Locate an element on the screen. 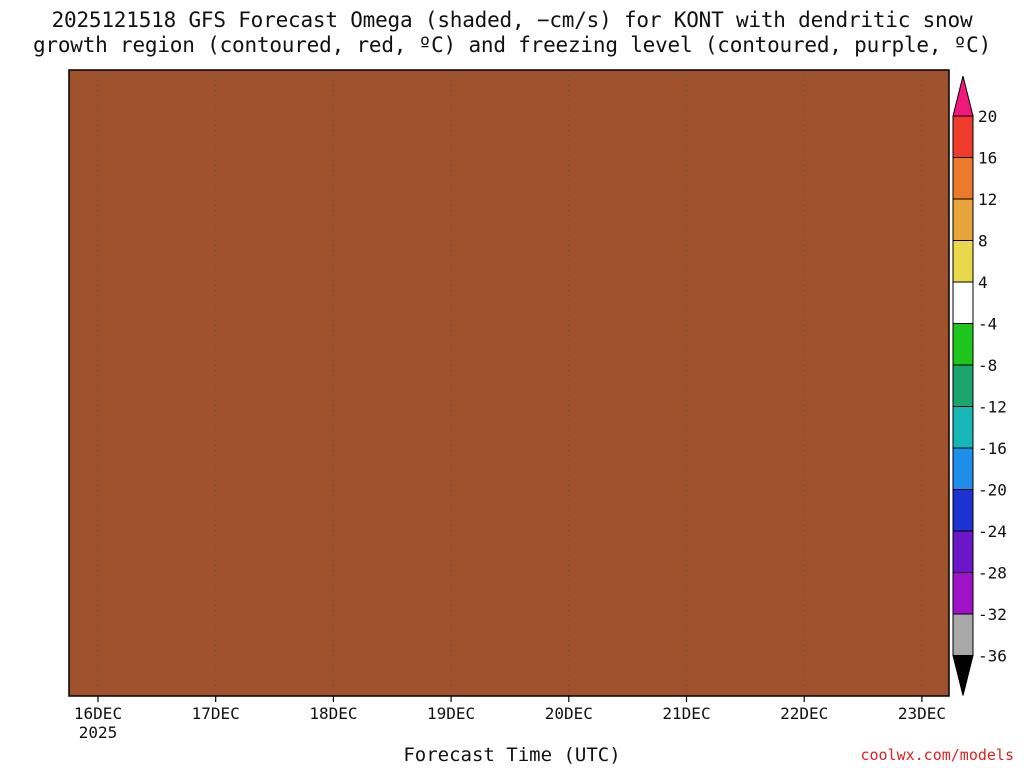 The image size is (1024, 768). colorbar-label-4: 4 is located at coordinates (983, 282).